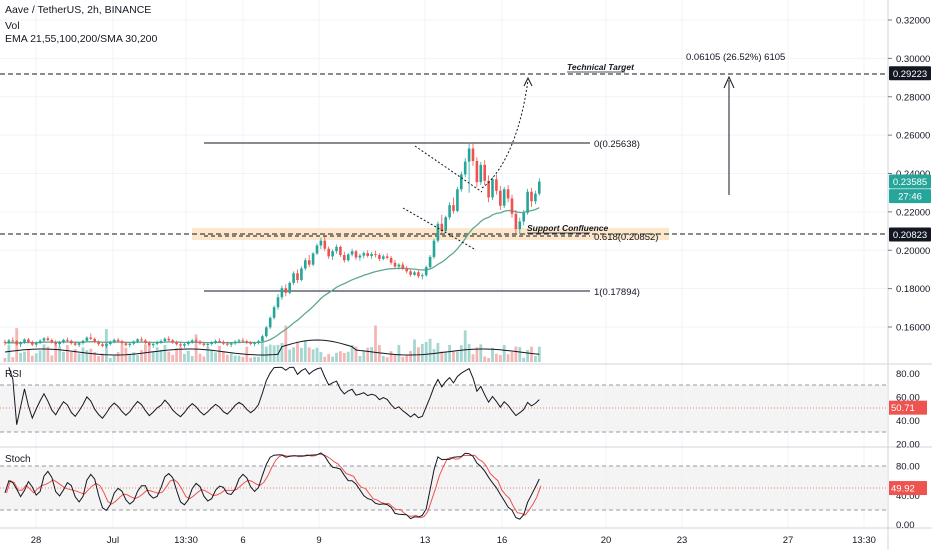  Describe the element at coordinates (274, 395) in the screenshot. I see `rsi-line` at that location.